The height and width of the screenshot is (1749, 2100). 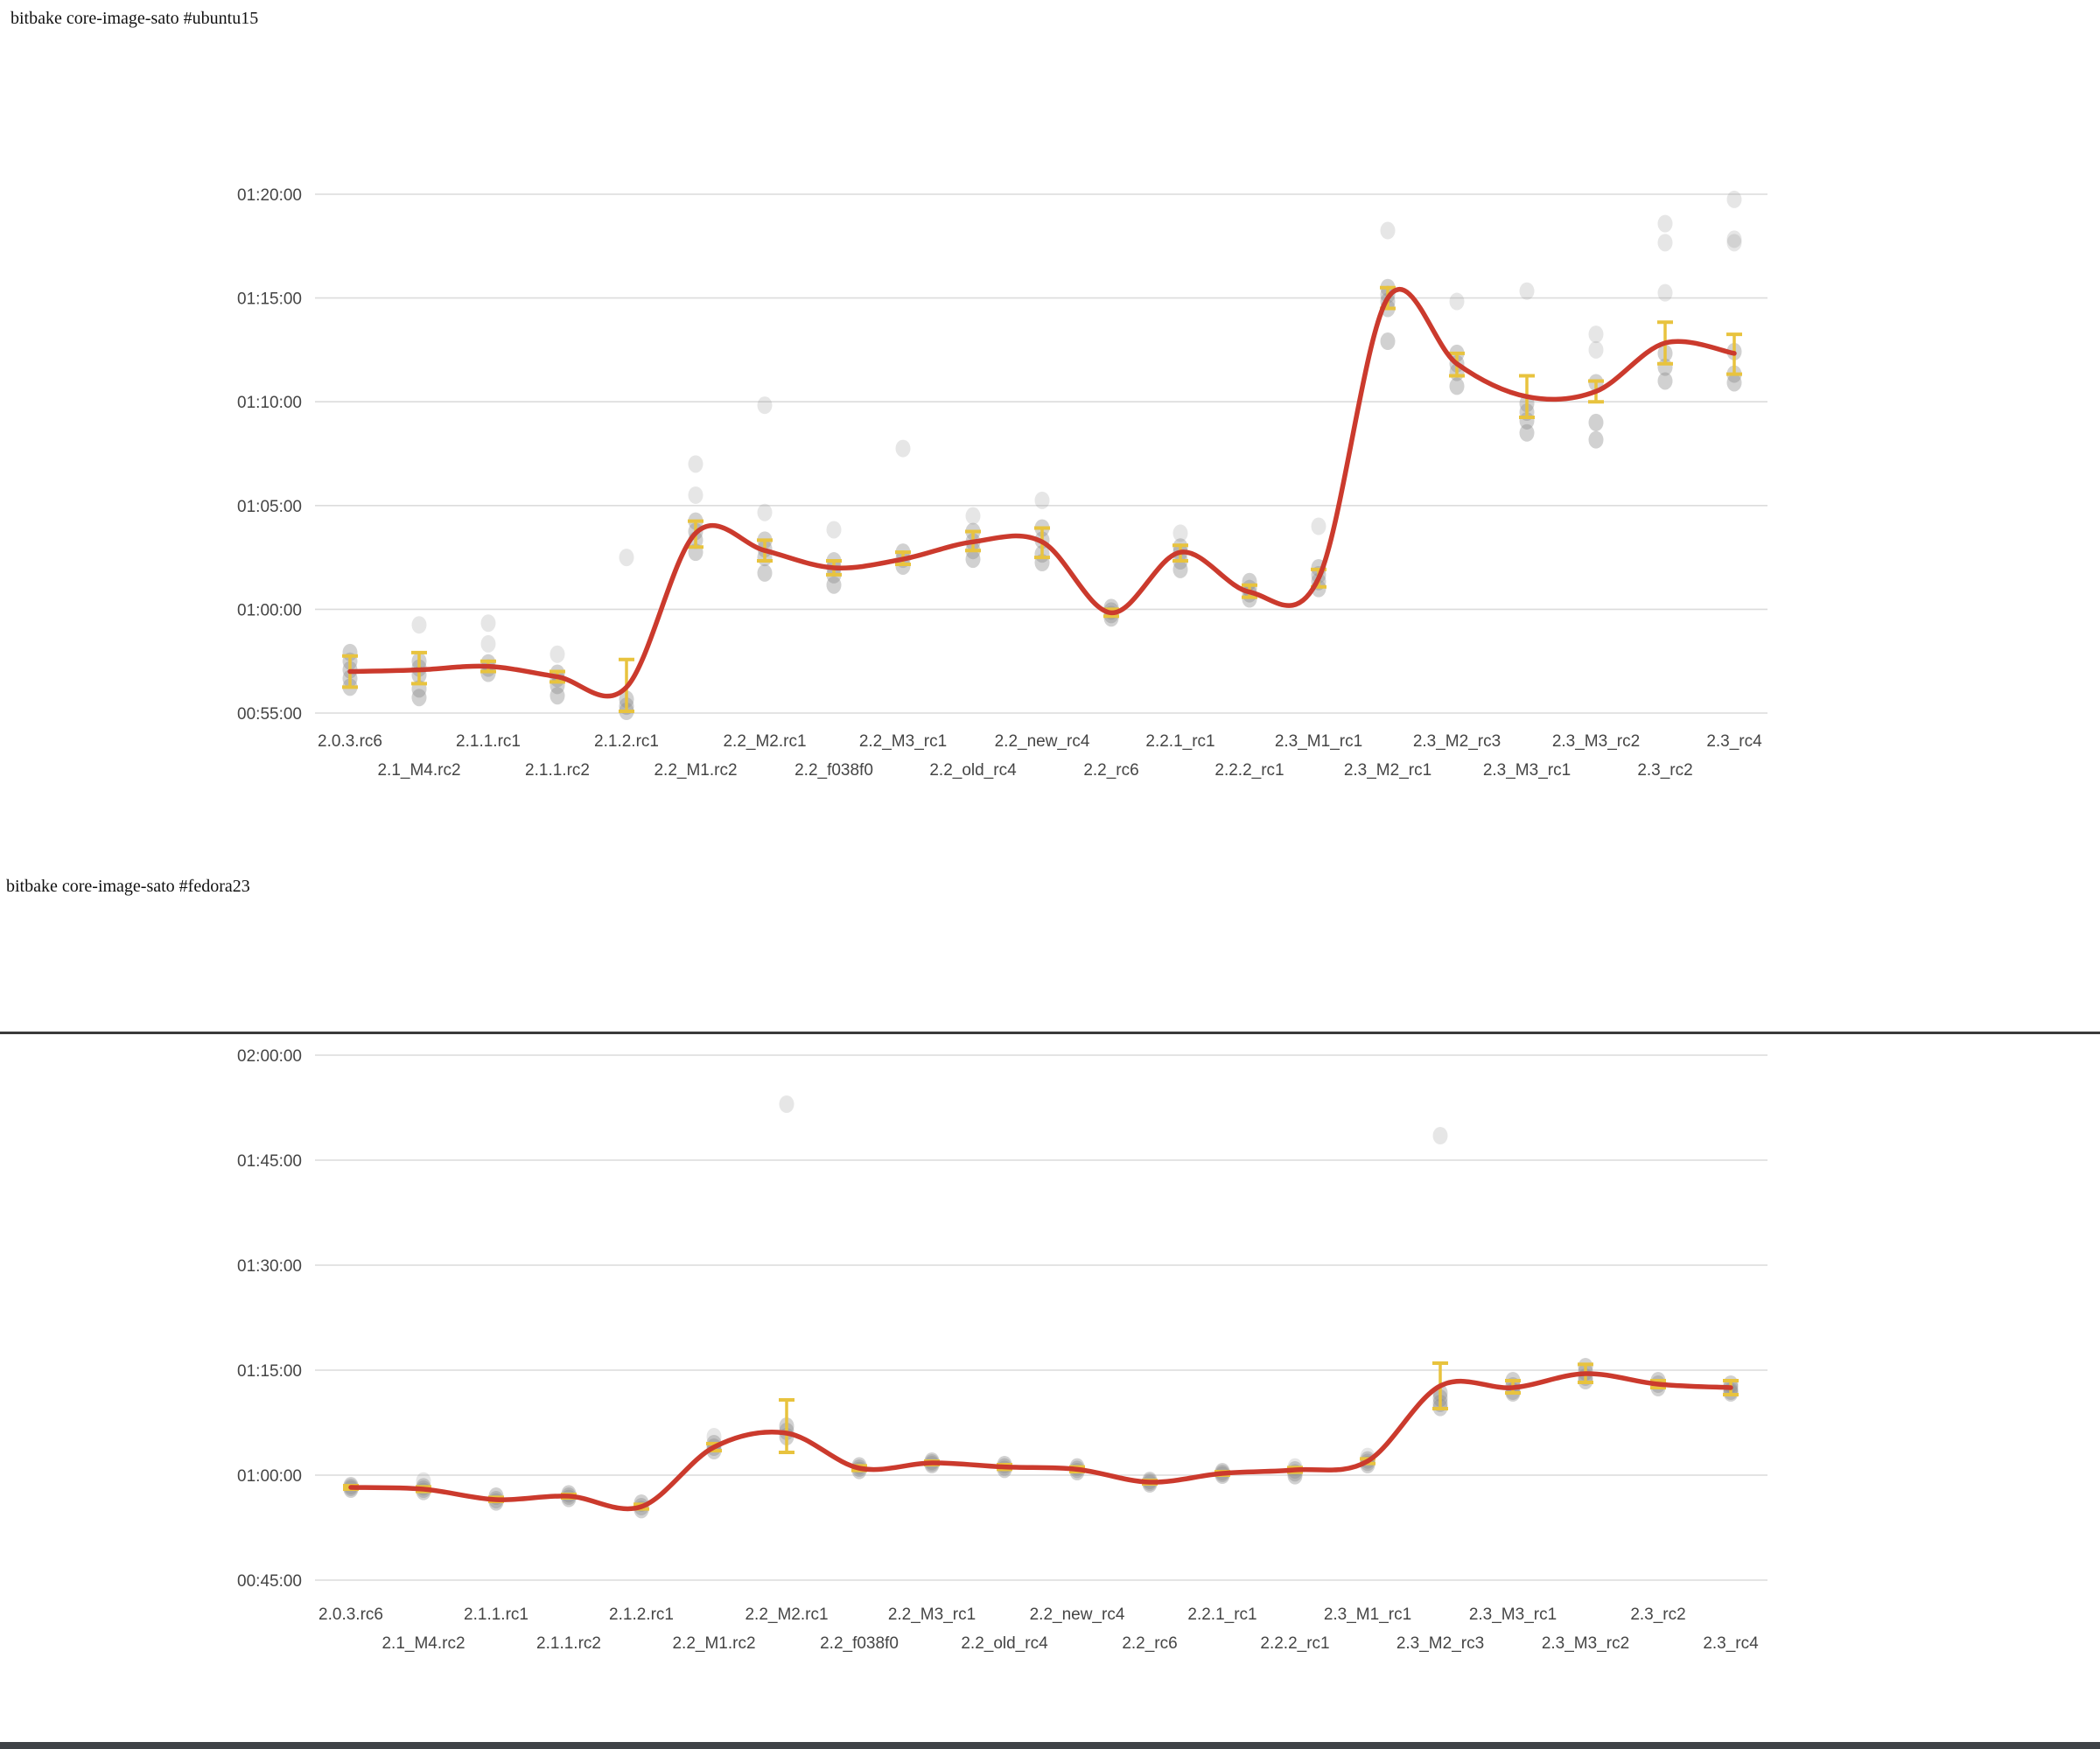 What do you see at coordinates (269, 507) in the screenshot?
I see `y-tick-label: 01:05:00` at bounding box center [269, 507].